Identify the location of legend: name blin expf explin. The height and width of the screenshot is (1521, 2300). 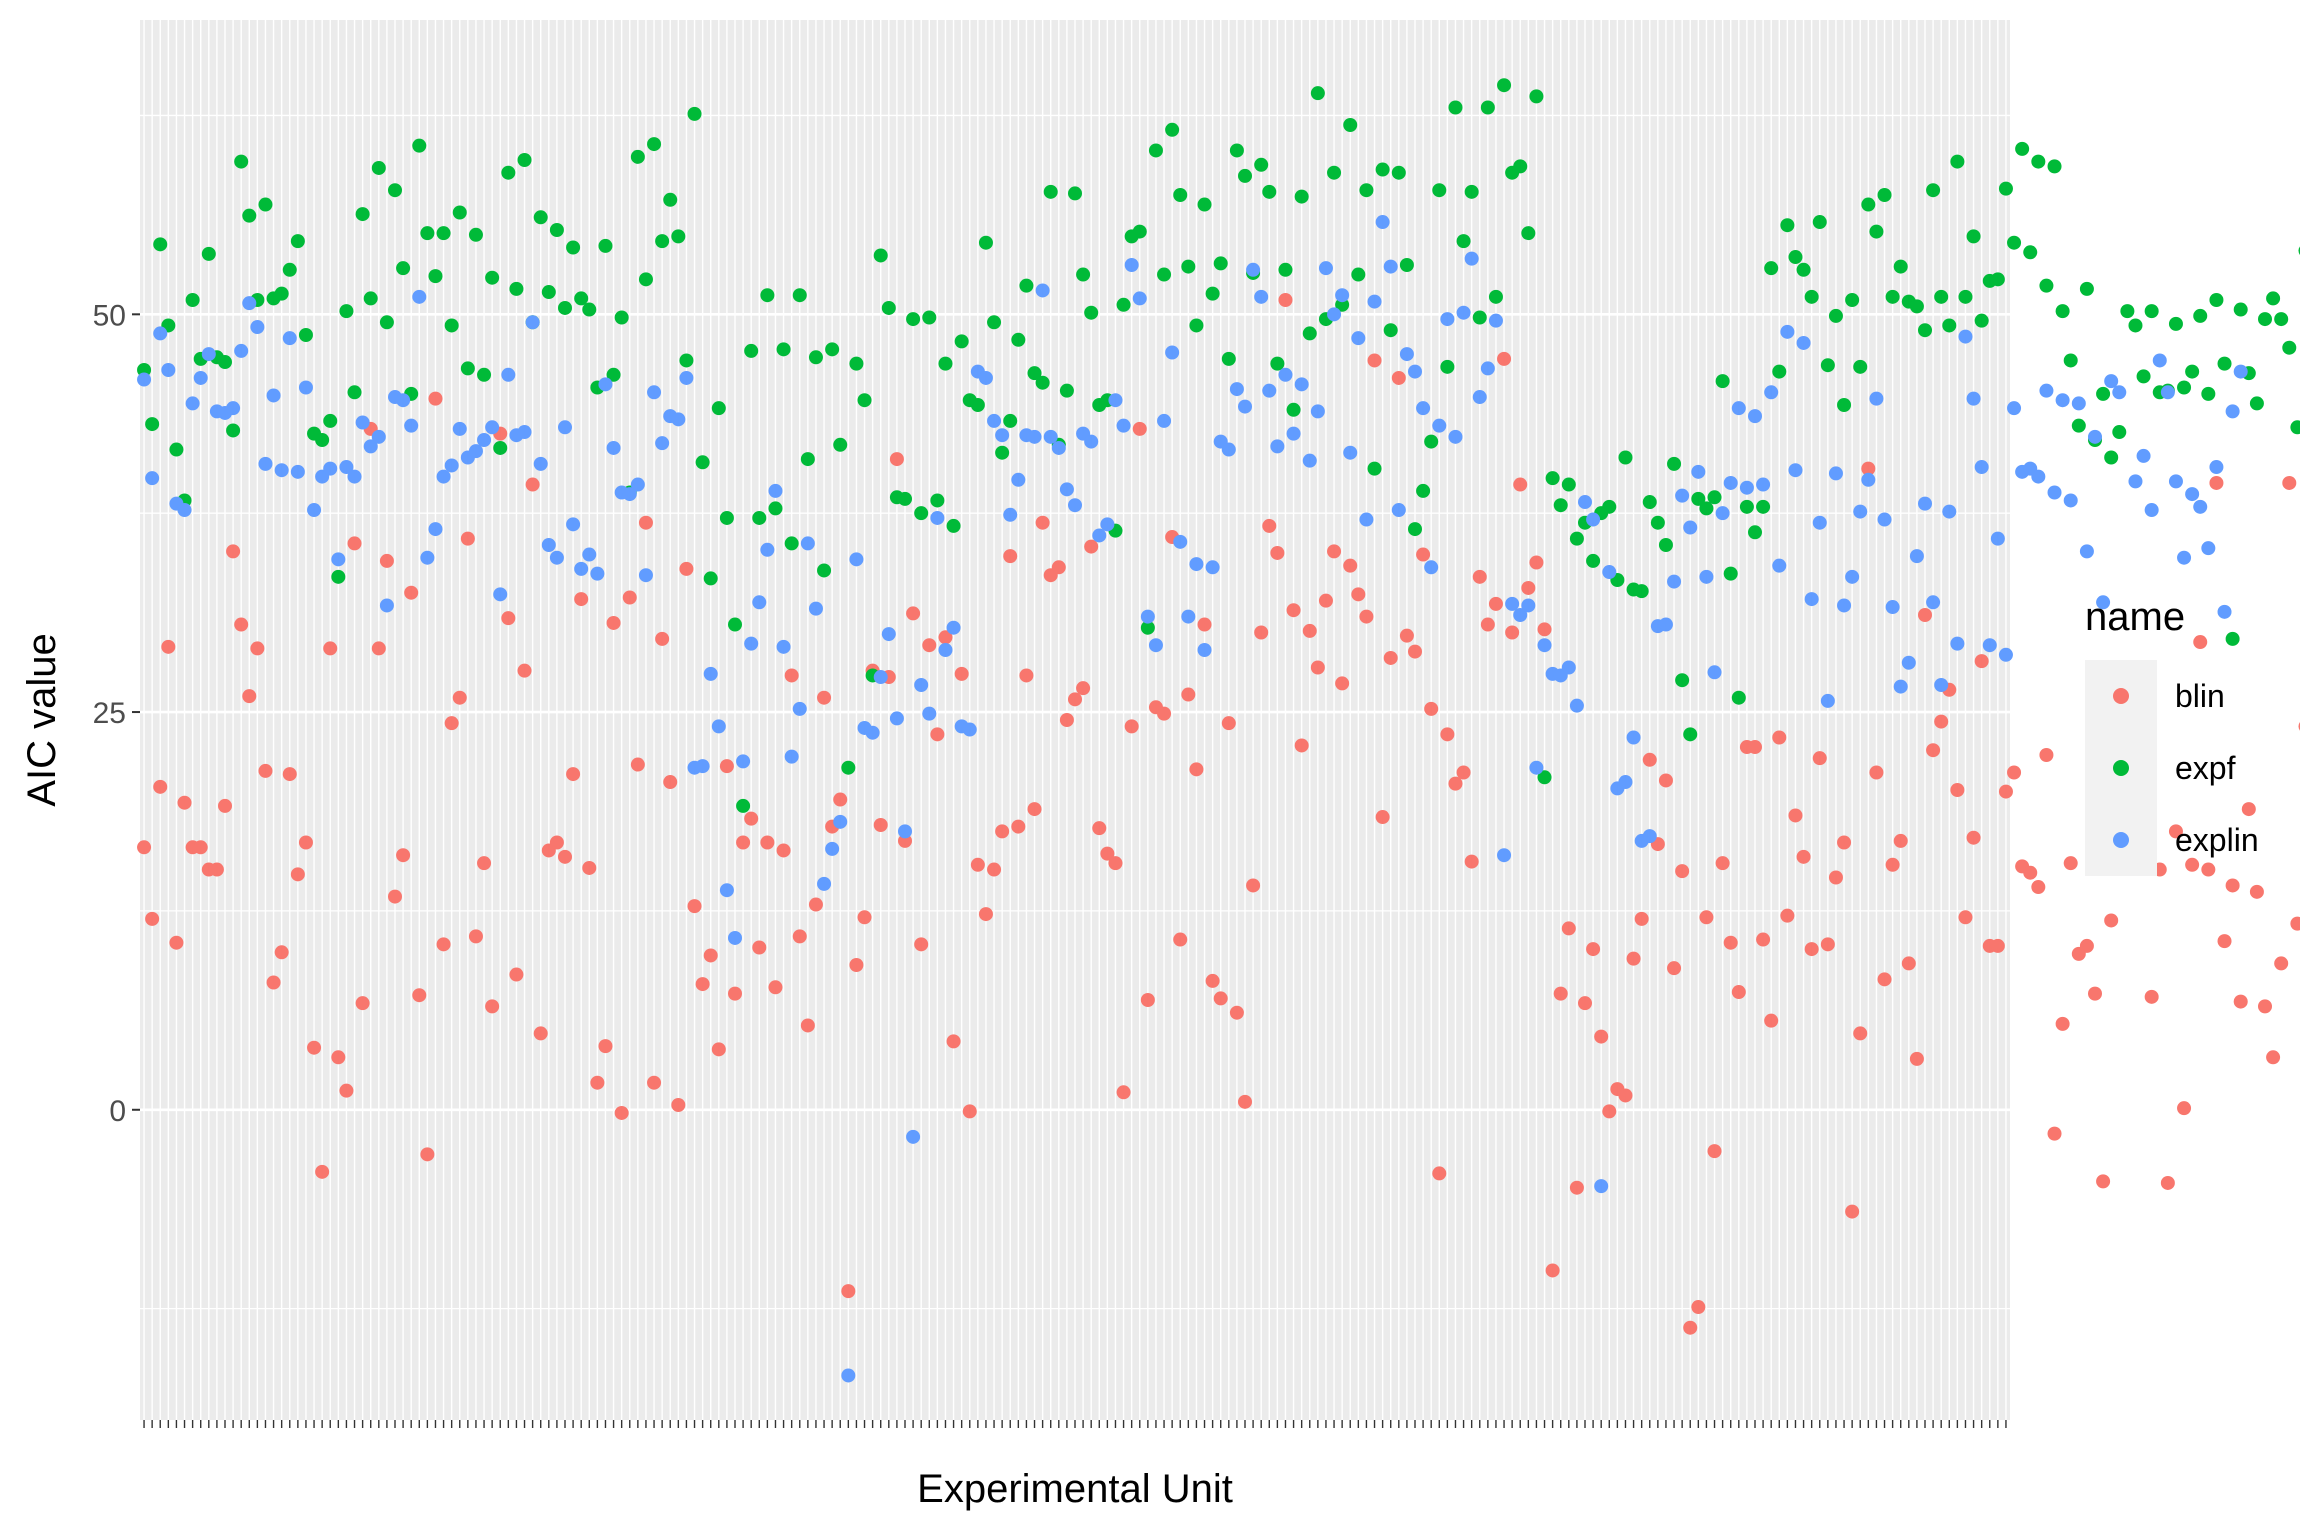
(2172, 735).